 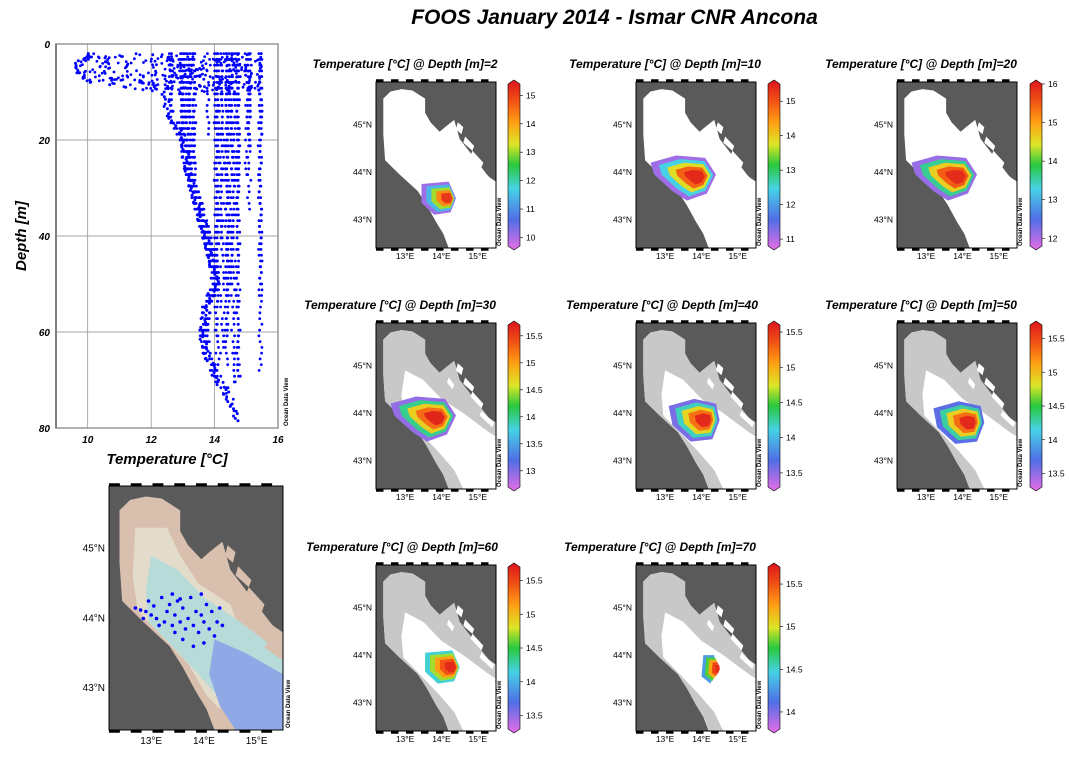 I want to click on colorbar-label: 14.5, so click(x=534, y=648).